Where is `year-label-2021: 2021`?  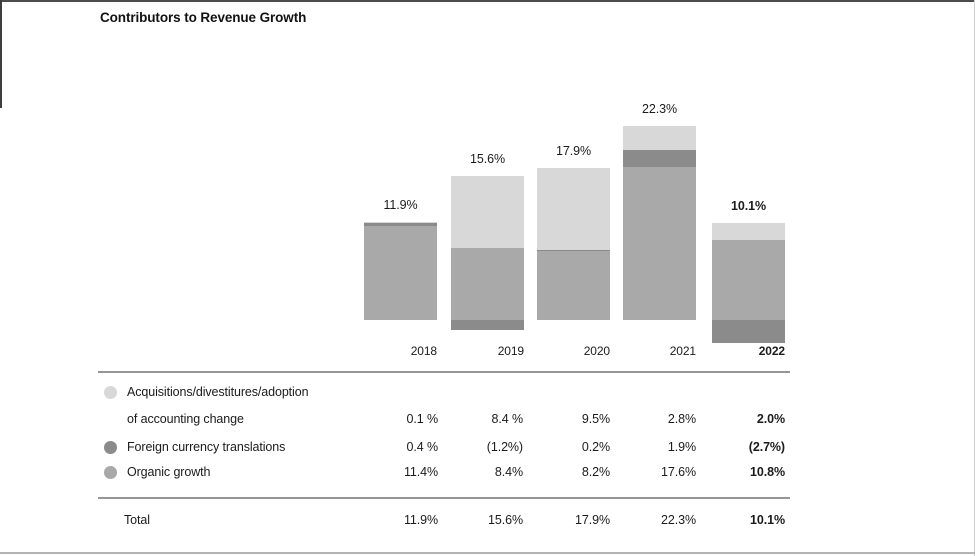
year-label-2021: 2021 is located at coordinates (682, 351).